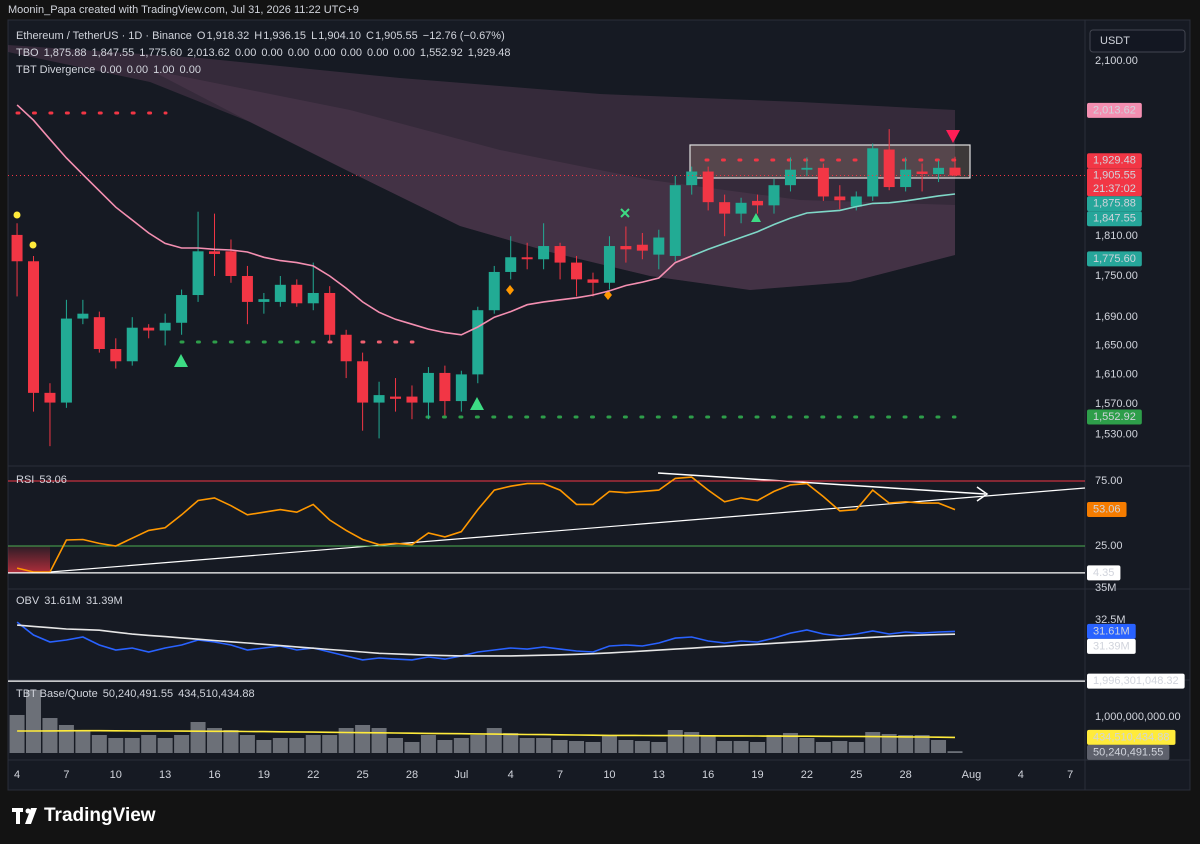 The image size is (1200, 844). I want to click on ohlc-key: L, so click(314, 36).